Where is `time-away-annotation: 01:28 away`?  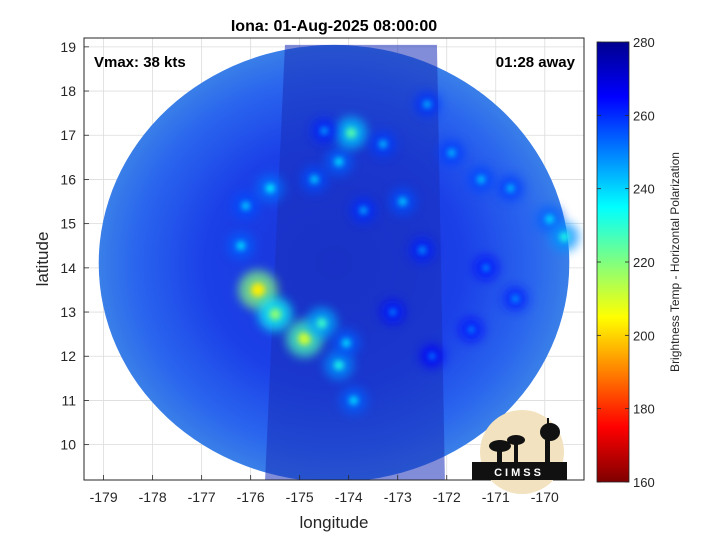
time-away-annotation: 01:28 away is located at coordinates (536, 62).